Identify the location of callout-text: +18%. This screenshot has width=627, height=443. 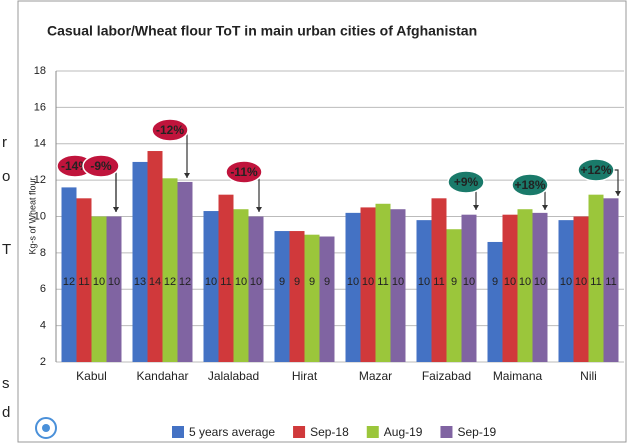
(529, 185).